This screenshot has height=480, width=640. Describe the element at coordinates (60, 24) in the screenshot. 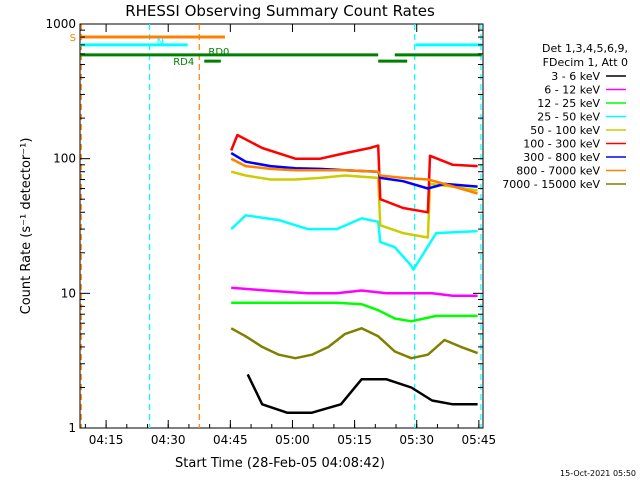

I see `y-tick-label: 1000` at that location.